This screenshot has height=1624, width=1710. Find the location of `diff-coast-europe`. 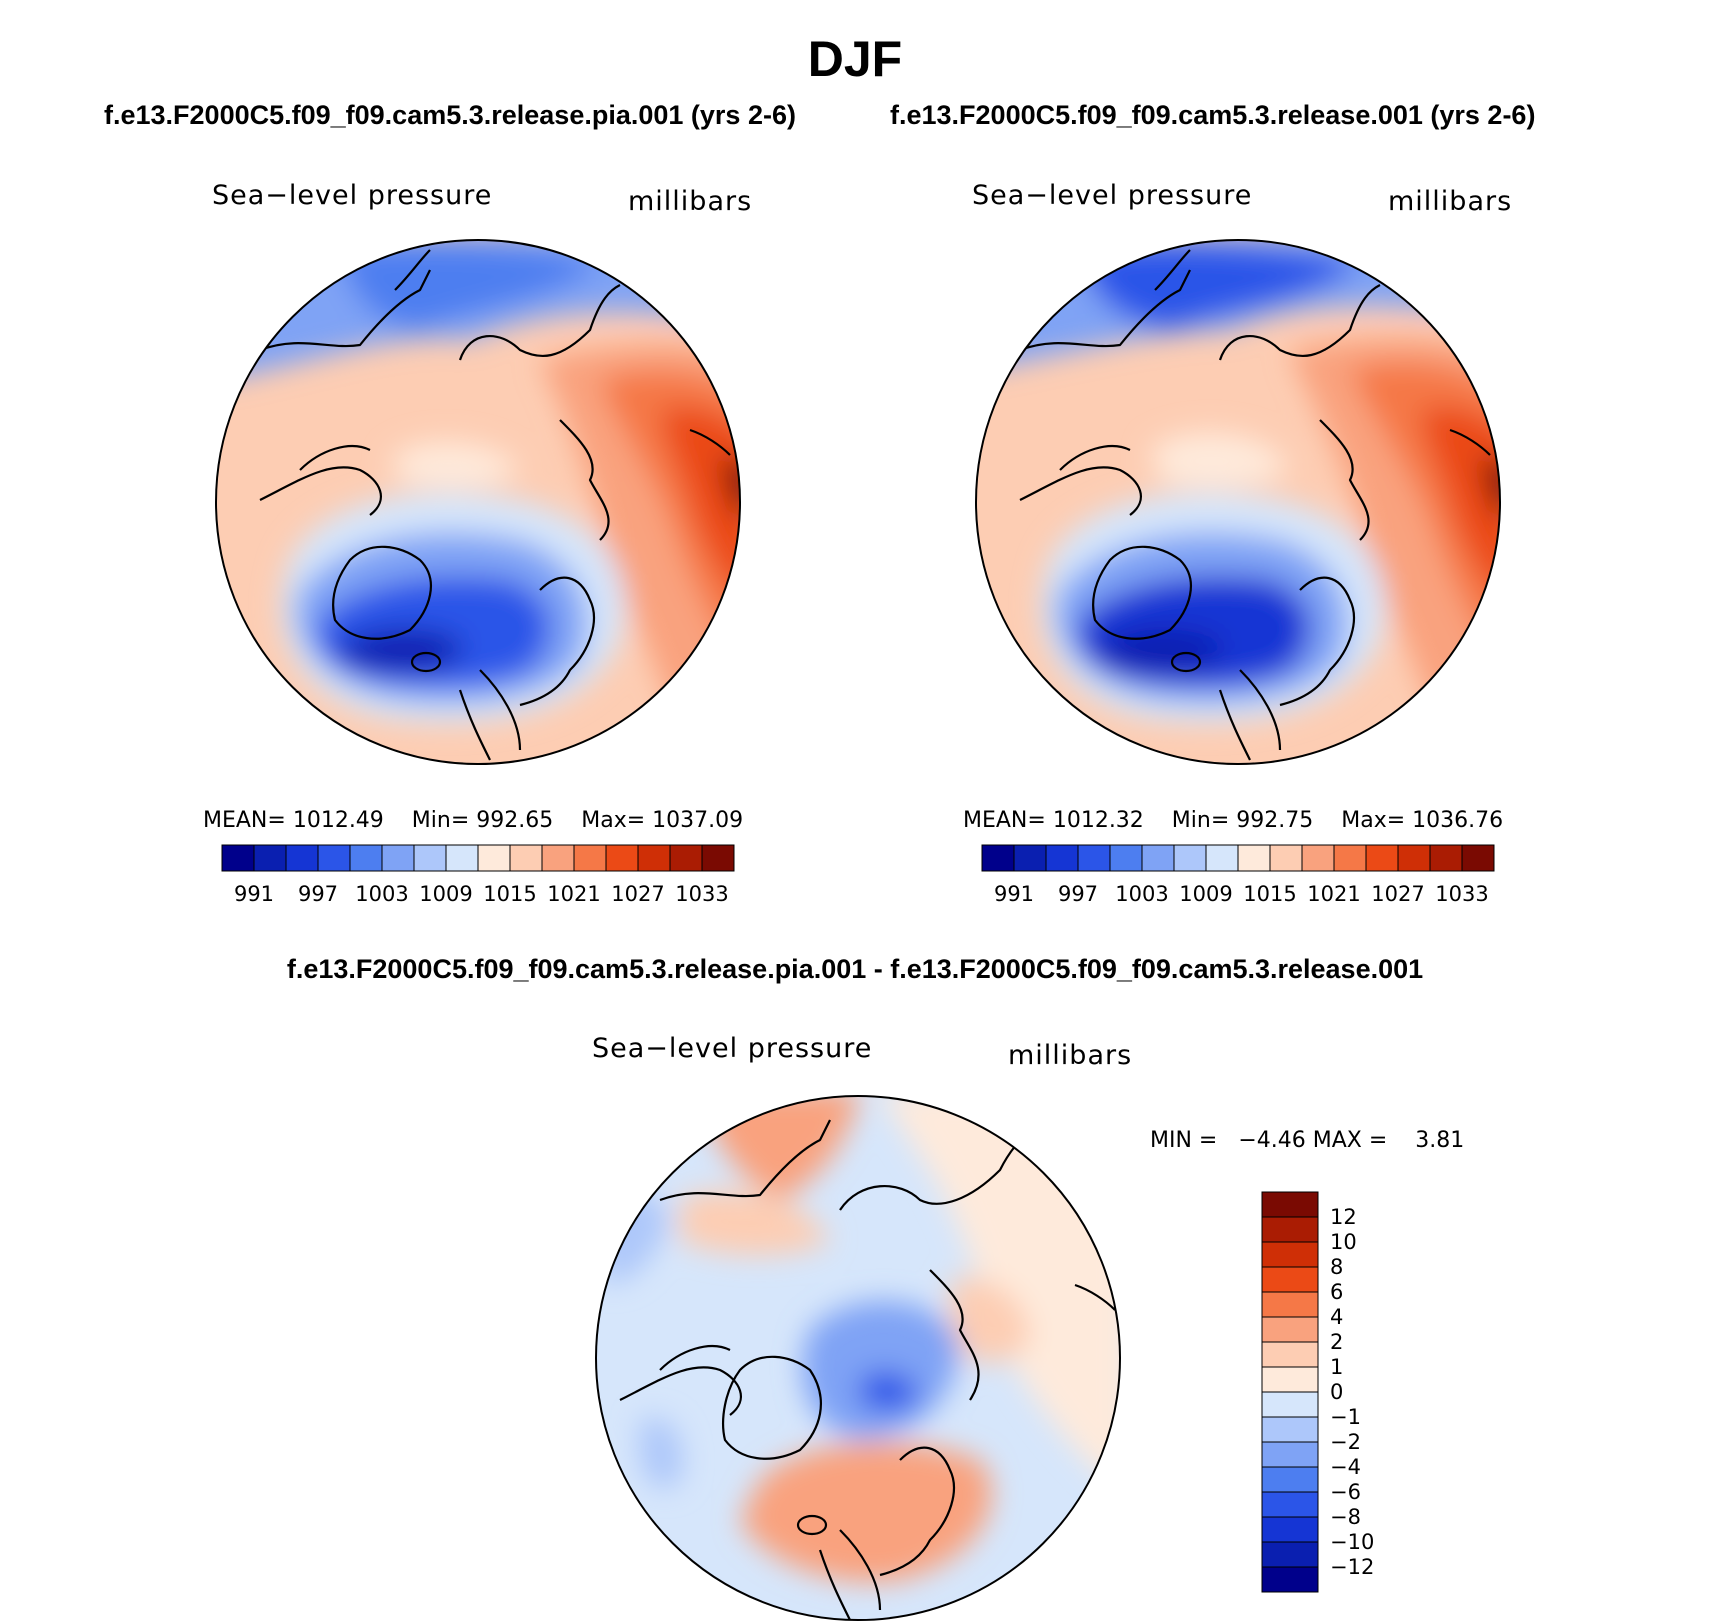

diff-coast-europe is located at coordinates (850, 1574).